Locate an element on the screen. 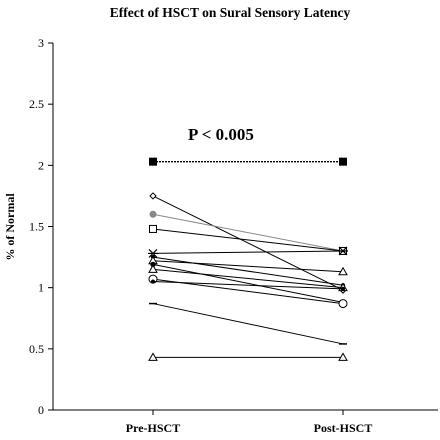 The height and width of the screenshot is (440, 440). y-axis-label: % of Normal is located at coordinates (10, 227).